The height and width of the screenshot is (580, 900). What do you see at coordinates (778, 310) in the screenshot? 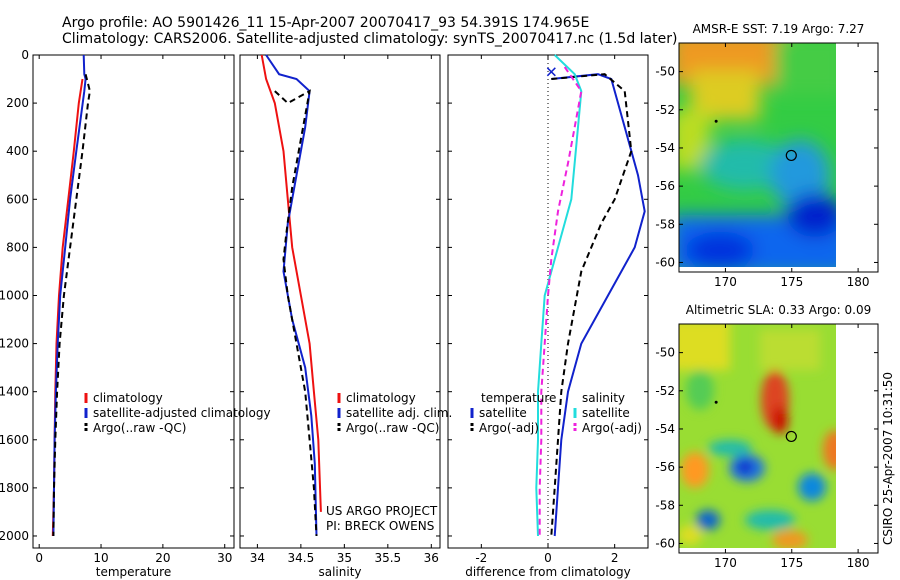
I see `map-title-2: Altimetric SLA: 0.33 Argo: 0.09` at bounding box center [778, 310].